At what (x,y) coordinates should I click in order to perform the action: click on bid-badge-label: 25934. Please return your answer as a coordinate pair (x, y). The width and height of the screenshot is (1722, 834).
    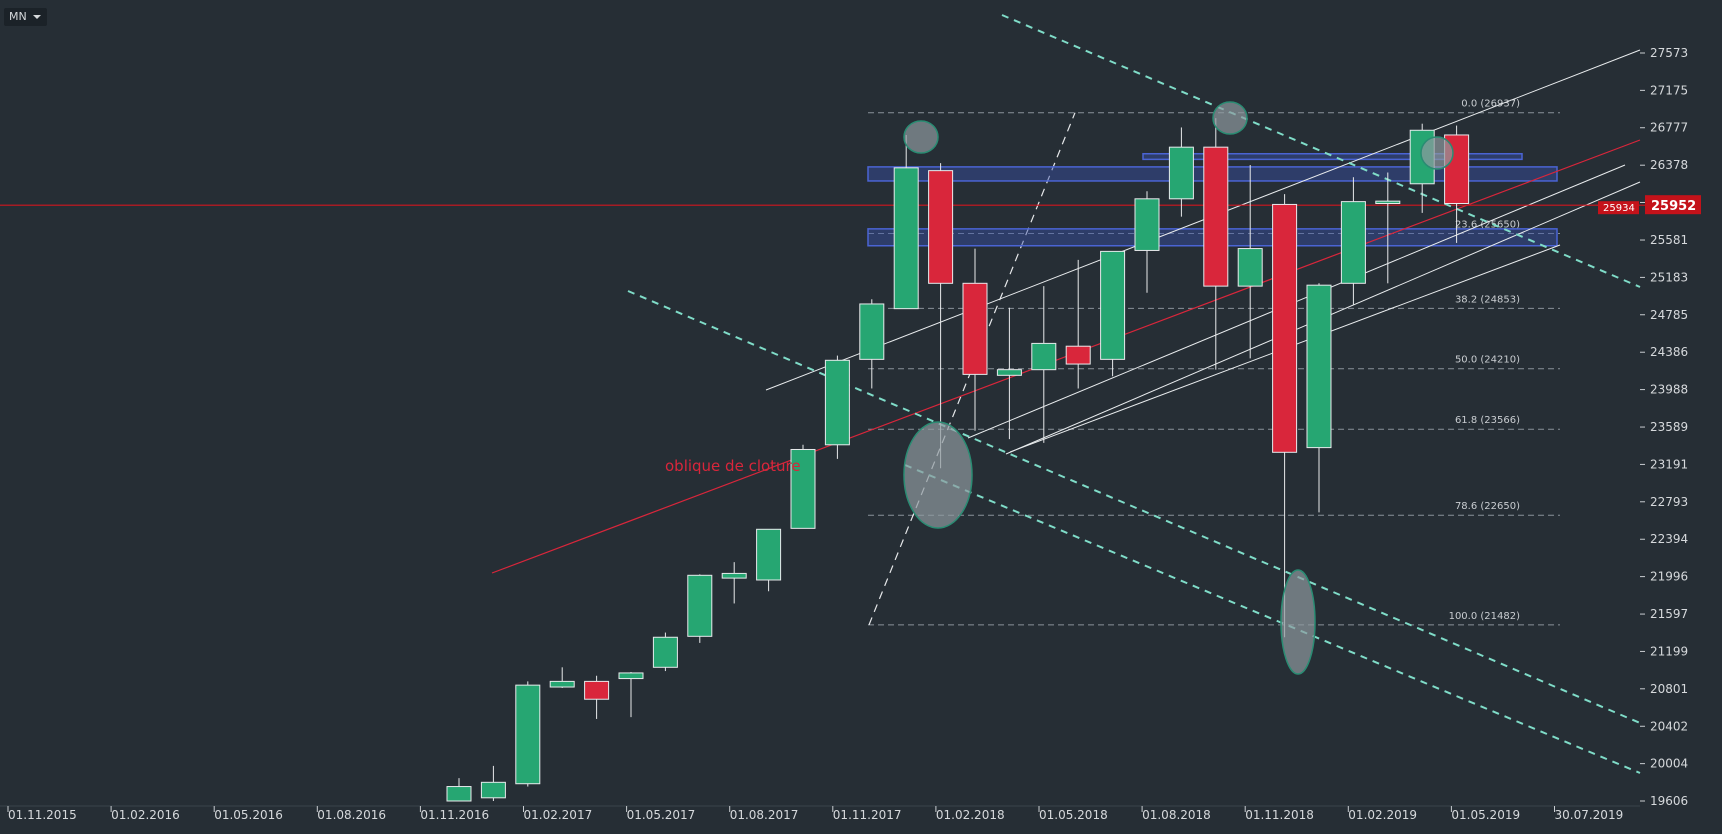
    Looking at the image, I should click on (1619, 208).